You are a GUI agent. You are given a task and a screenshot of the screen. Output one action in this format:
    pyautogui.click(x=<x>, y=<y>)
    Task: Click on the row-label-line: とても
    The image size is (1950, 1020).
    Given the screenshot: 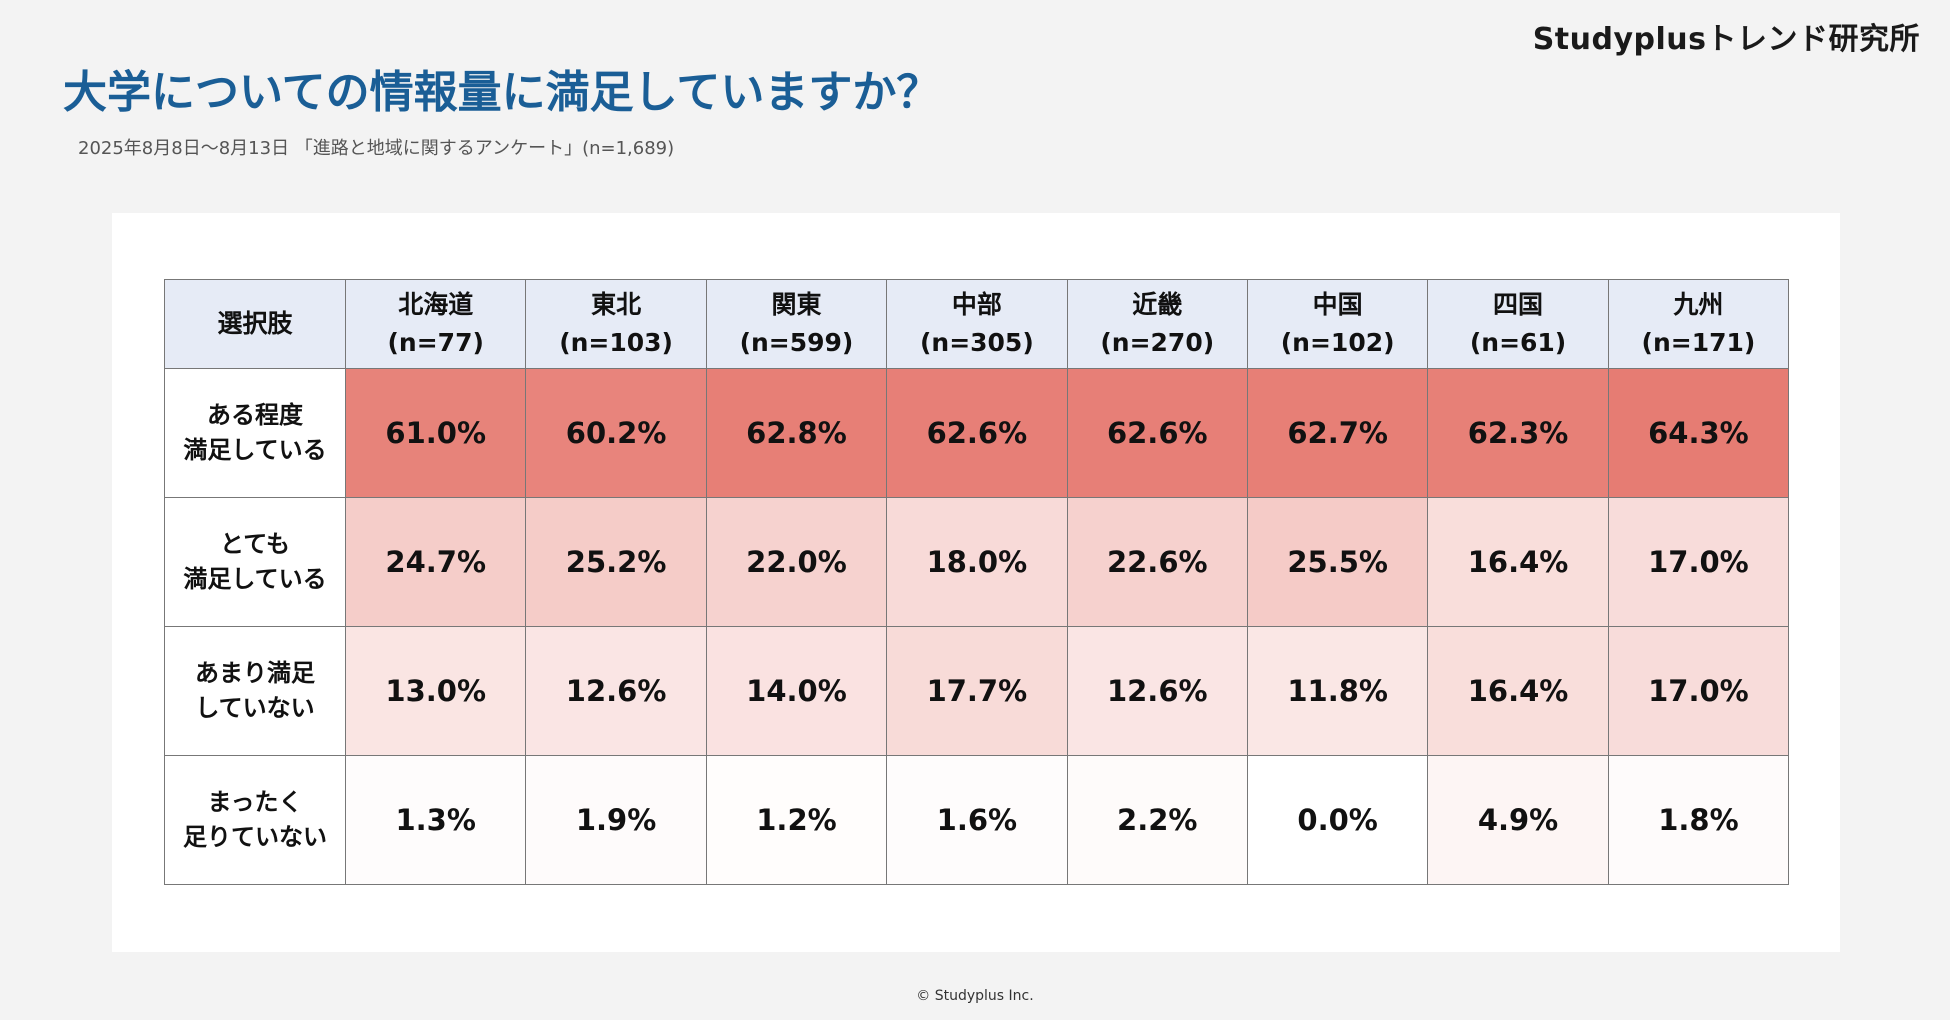 What is the action you would take?
    pyautogui.click(x=255, y=544)
    